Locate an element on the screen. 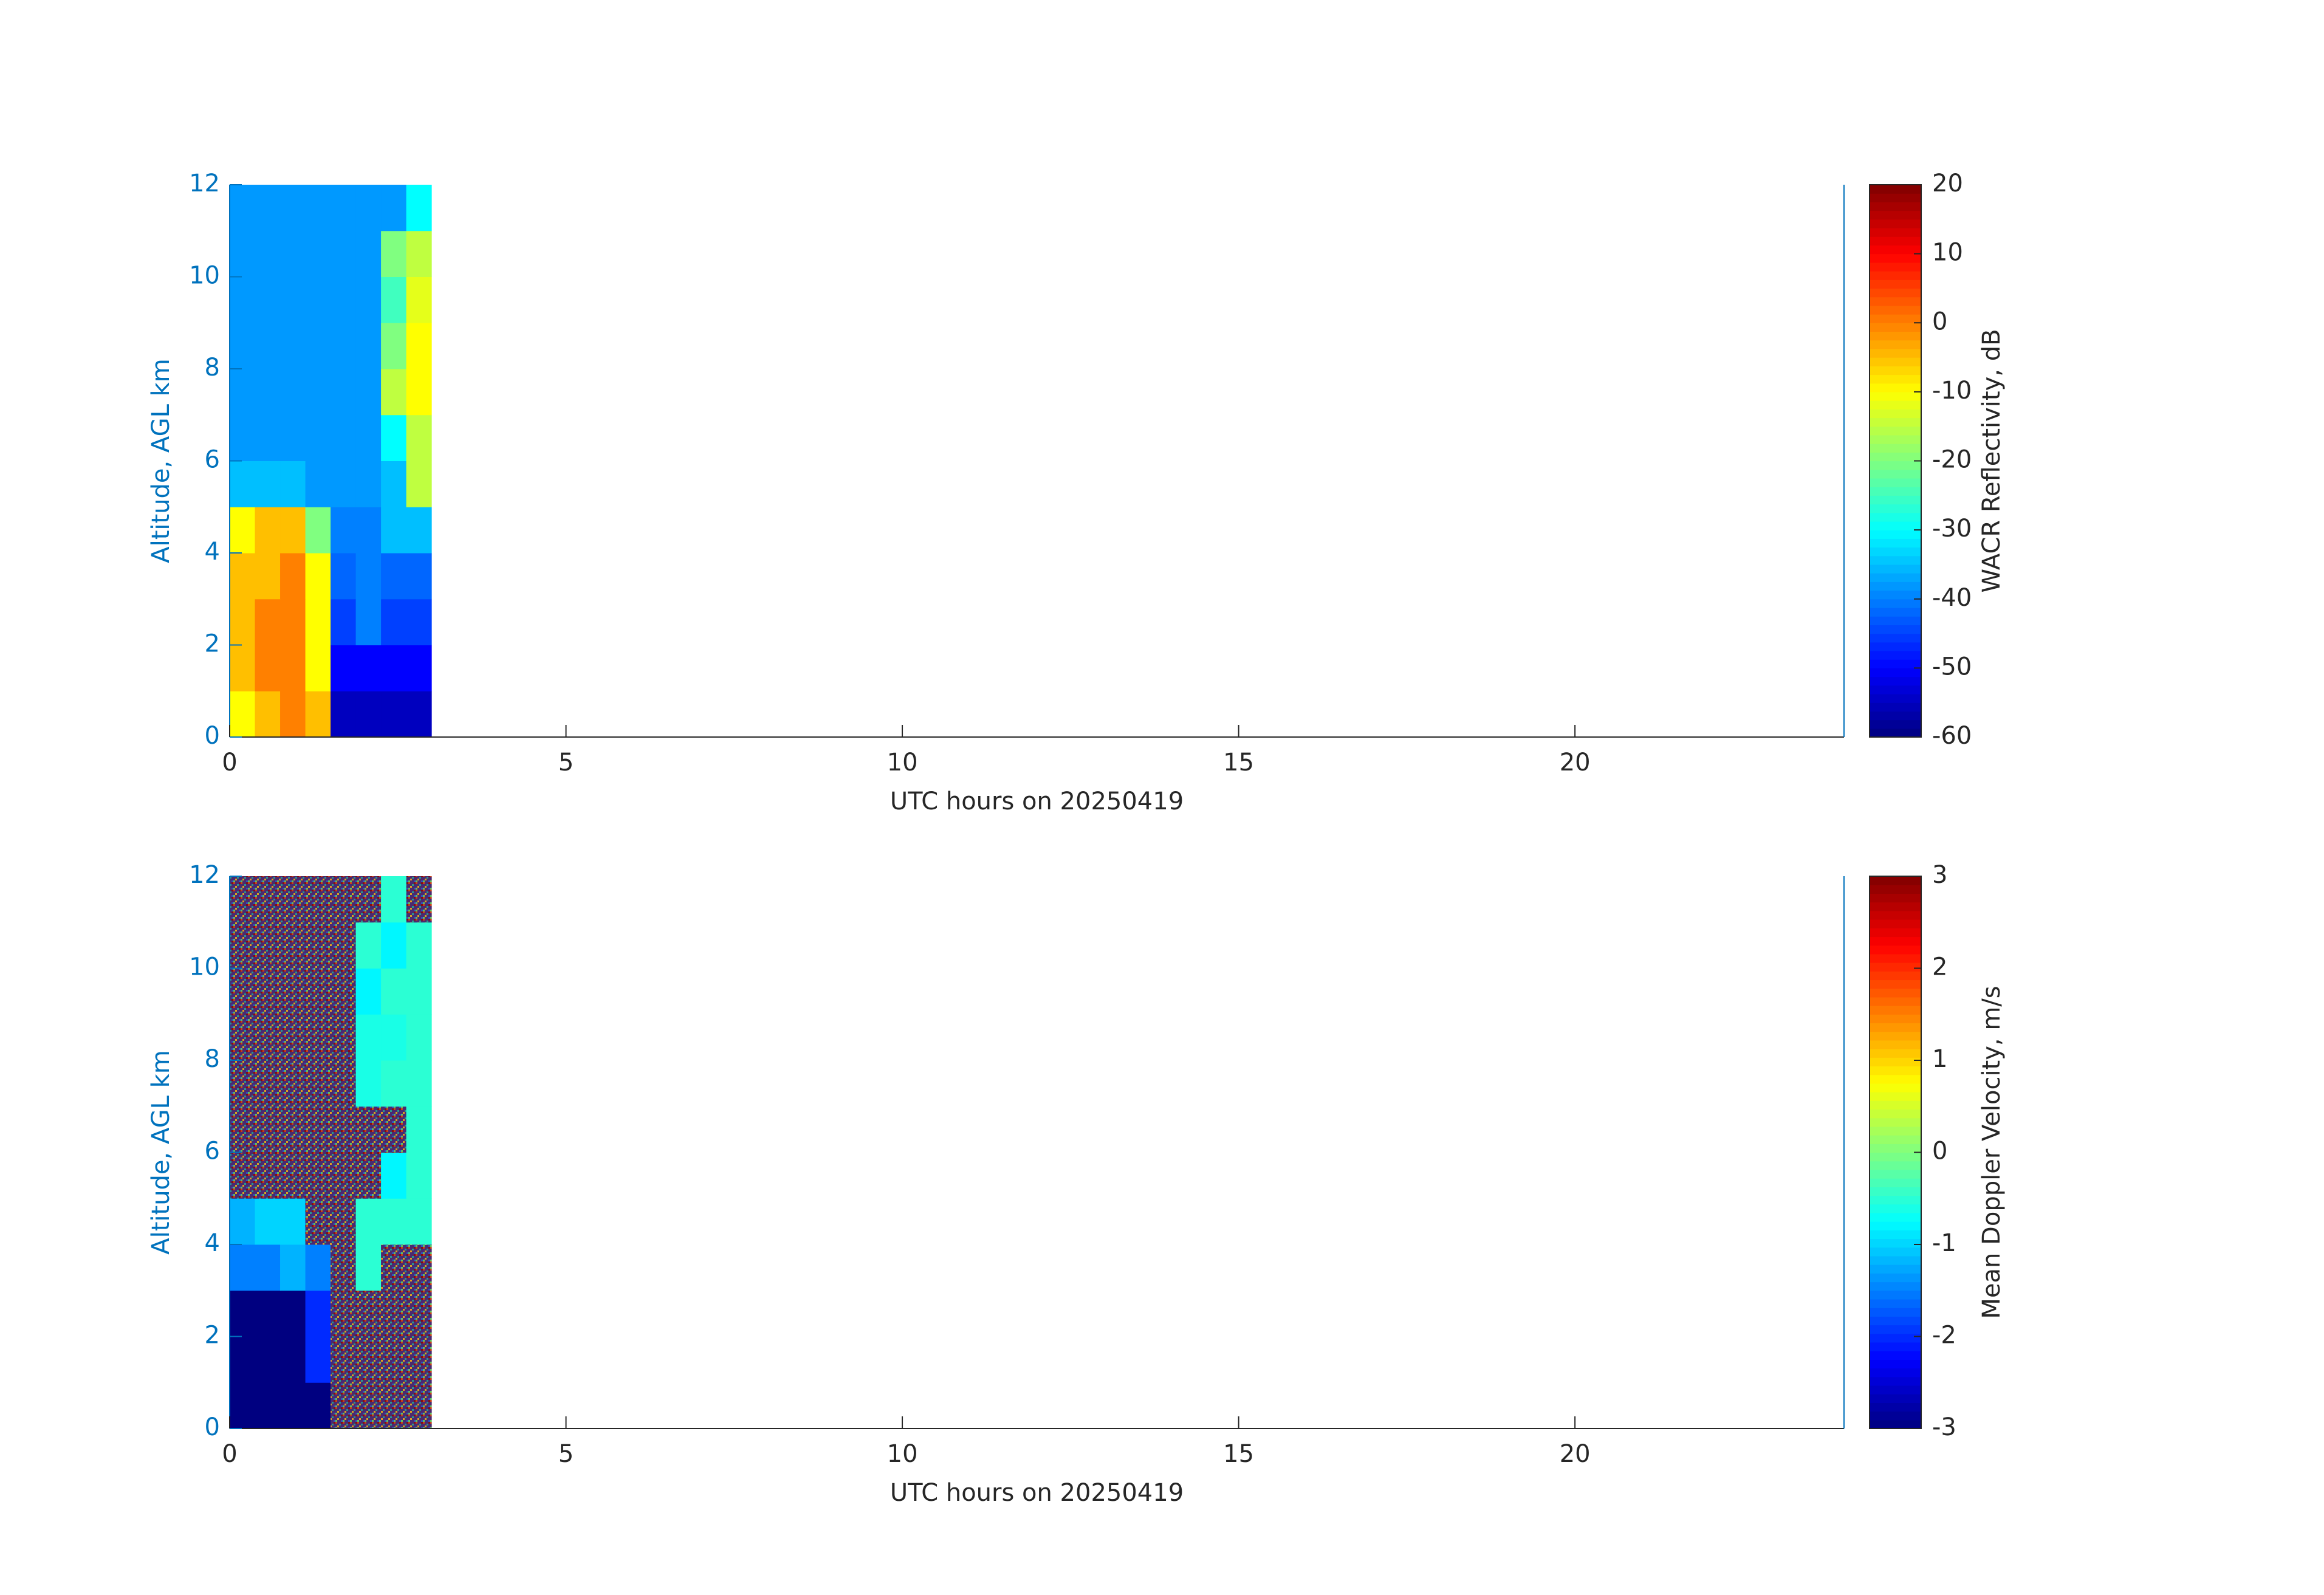 The image size is (2324, 1595). colorbar-tick-label: -20 is located at coordinates (1952, 460).